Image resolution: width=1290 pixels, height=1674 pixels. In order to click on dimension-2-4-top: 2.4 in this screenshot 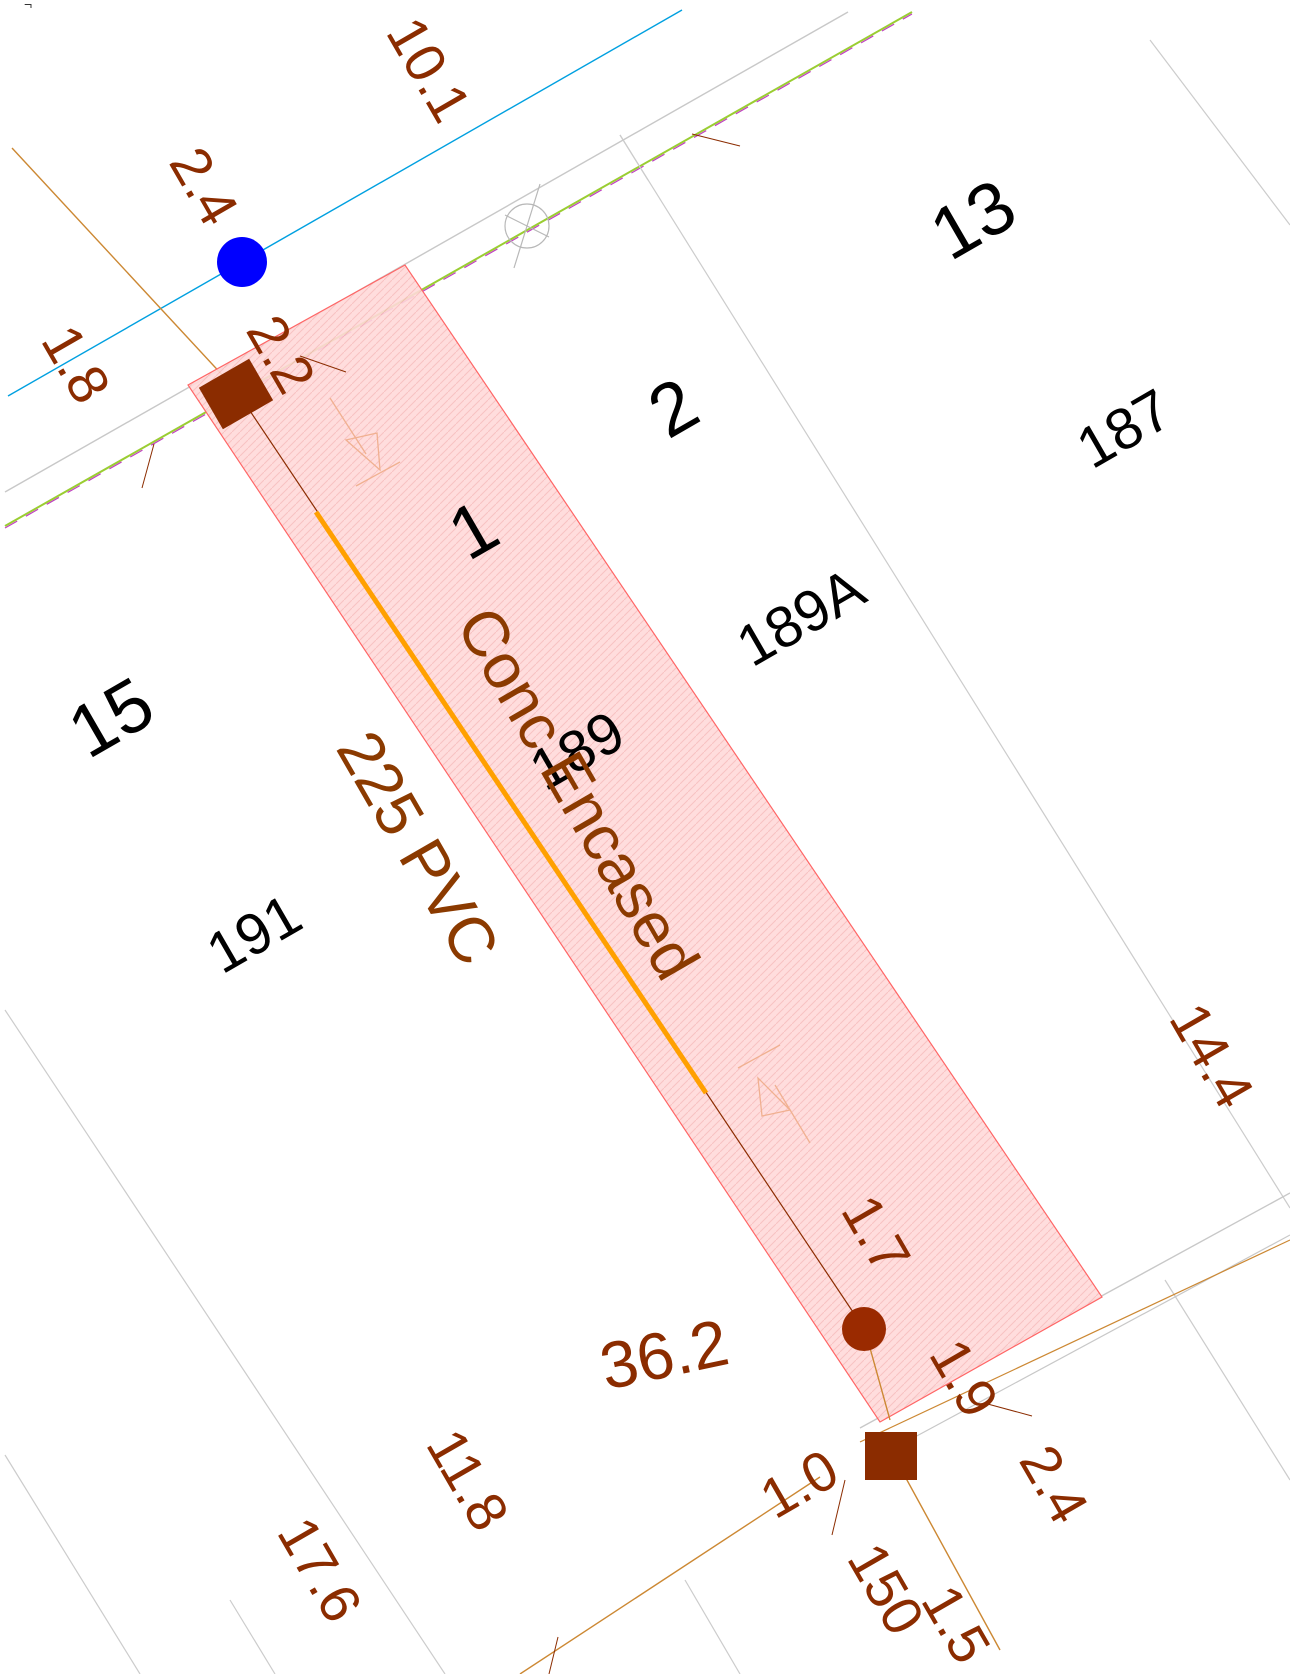, I will do `click(204, 186)`.